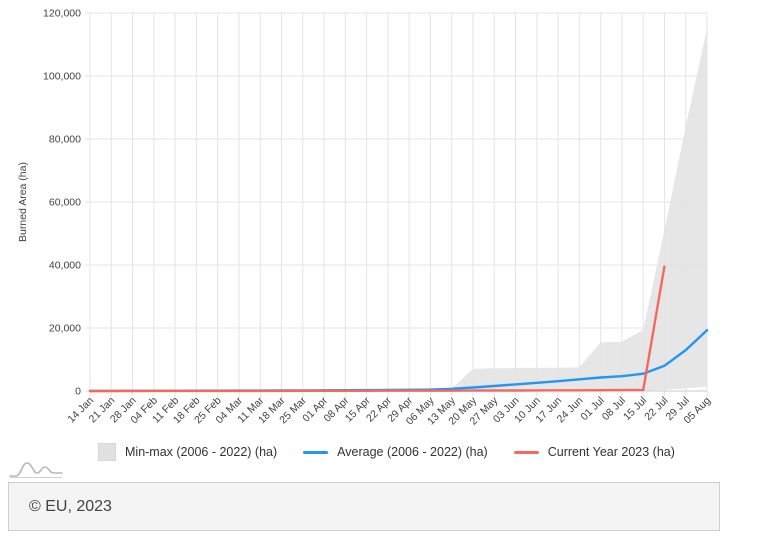 This screenshot has width=783, height=548. I want to click on svg-text: 0, so click(78, 392).